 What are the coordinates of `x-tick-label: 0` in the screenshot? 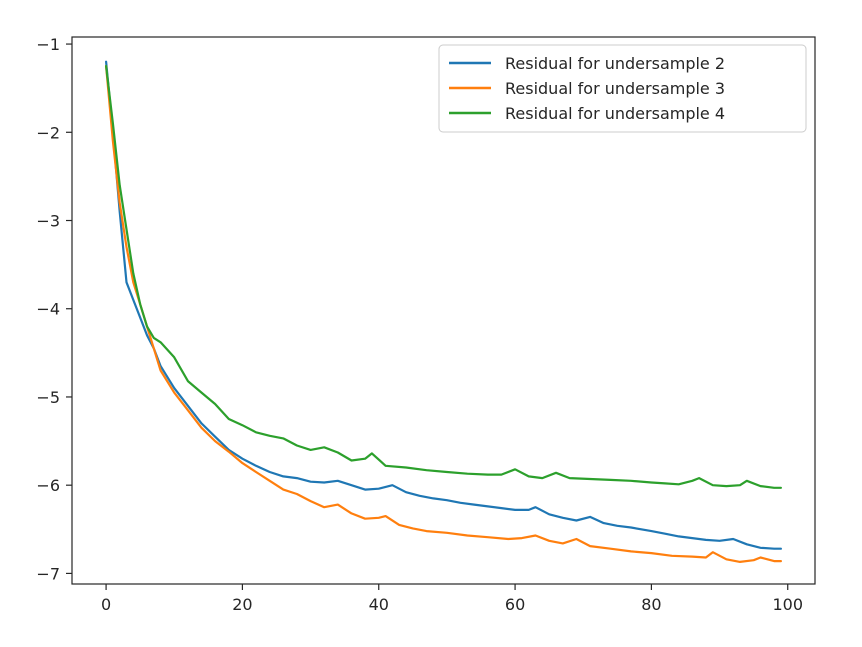 It's located at (106, 604).